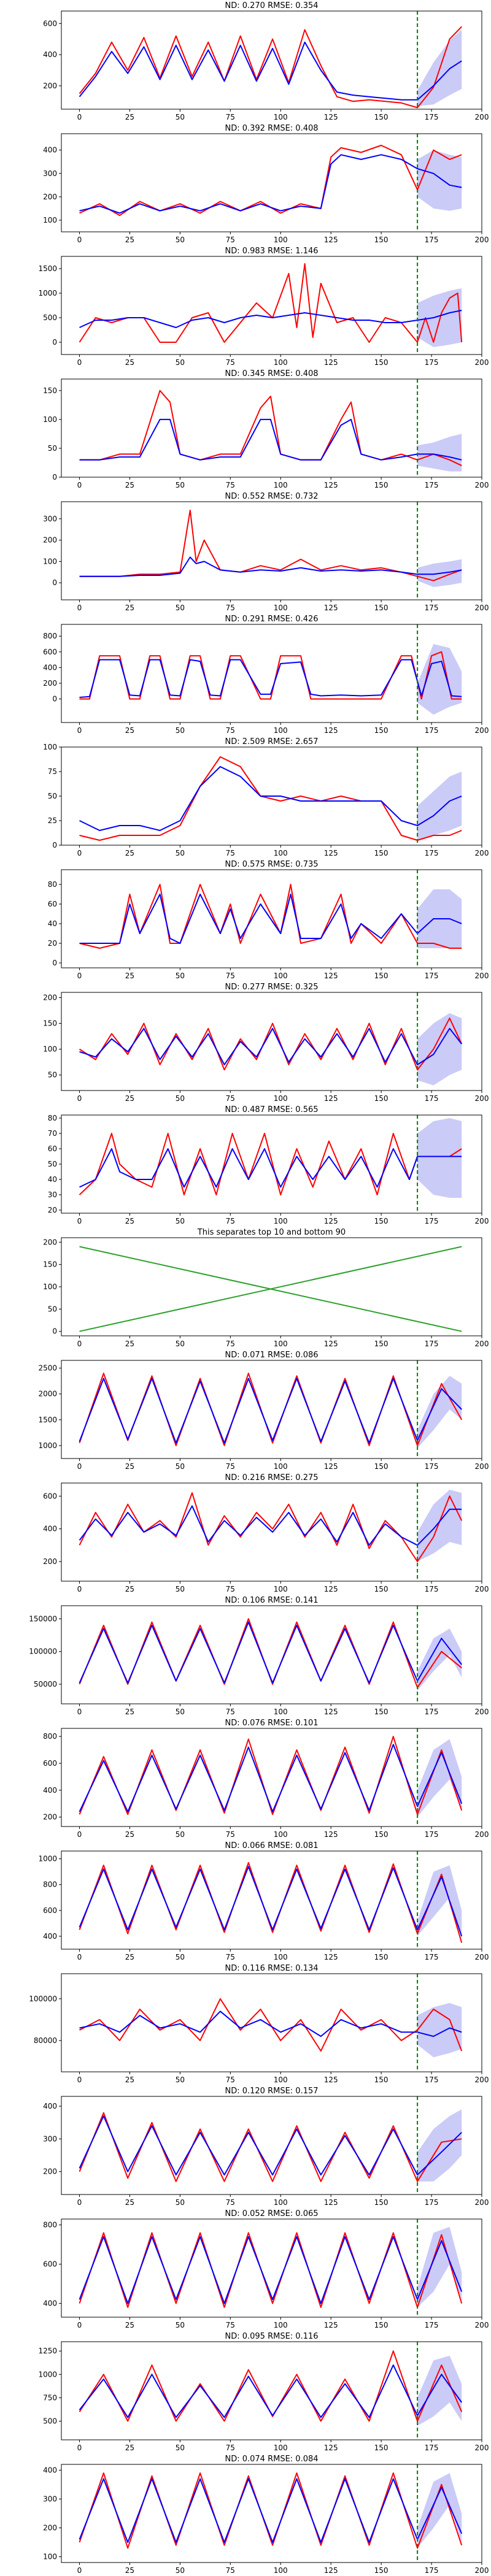  I want to click on y-tick-label: 80000, so click(45, 2040).